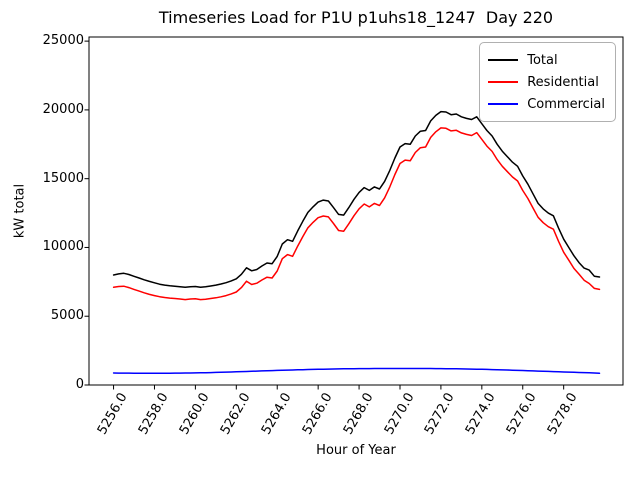  What do you see at coordinates (566, 104) in the screenshot?
I see `legend-label: Commercial` at bounding box center [566, 104].